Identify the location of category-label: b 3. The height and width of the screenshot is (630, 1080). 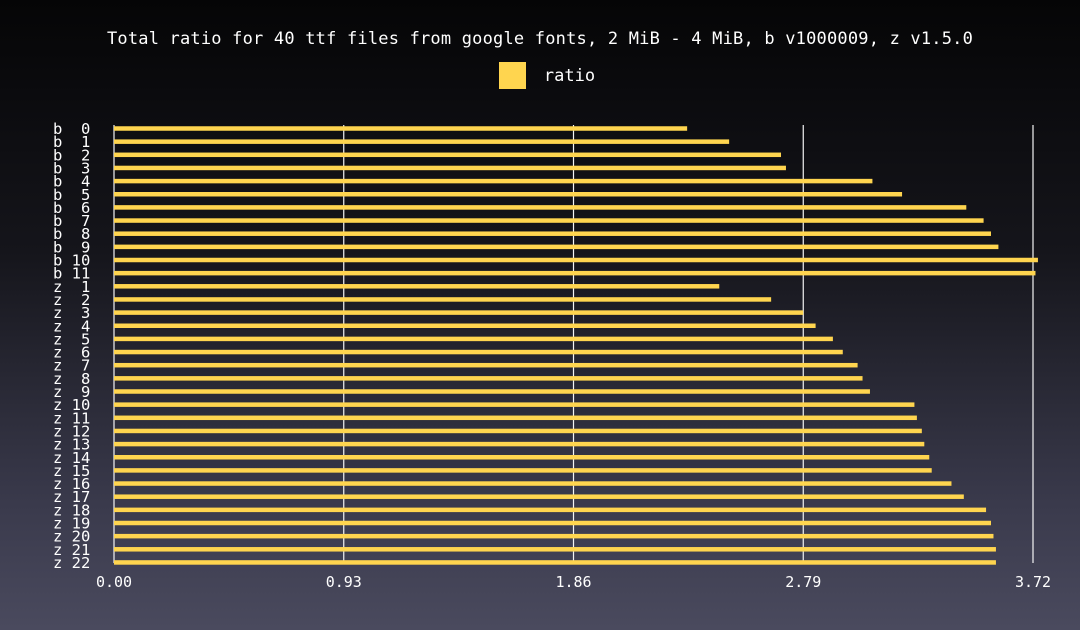
(71, 168).